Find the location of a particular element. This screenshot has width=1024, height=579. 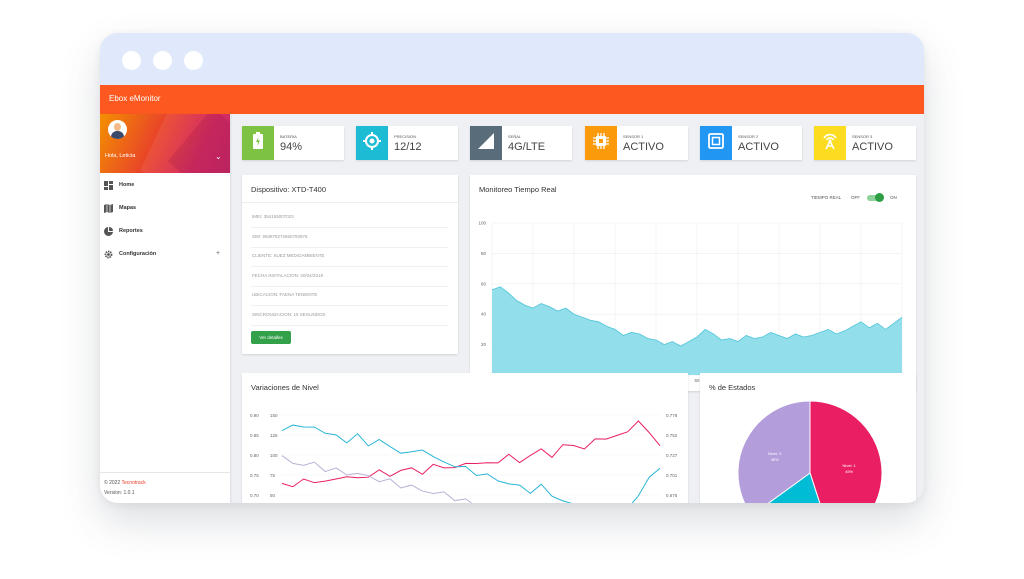

gps-crosshair-icon is located at coordinates (372, 143).